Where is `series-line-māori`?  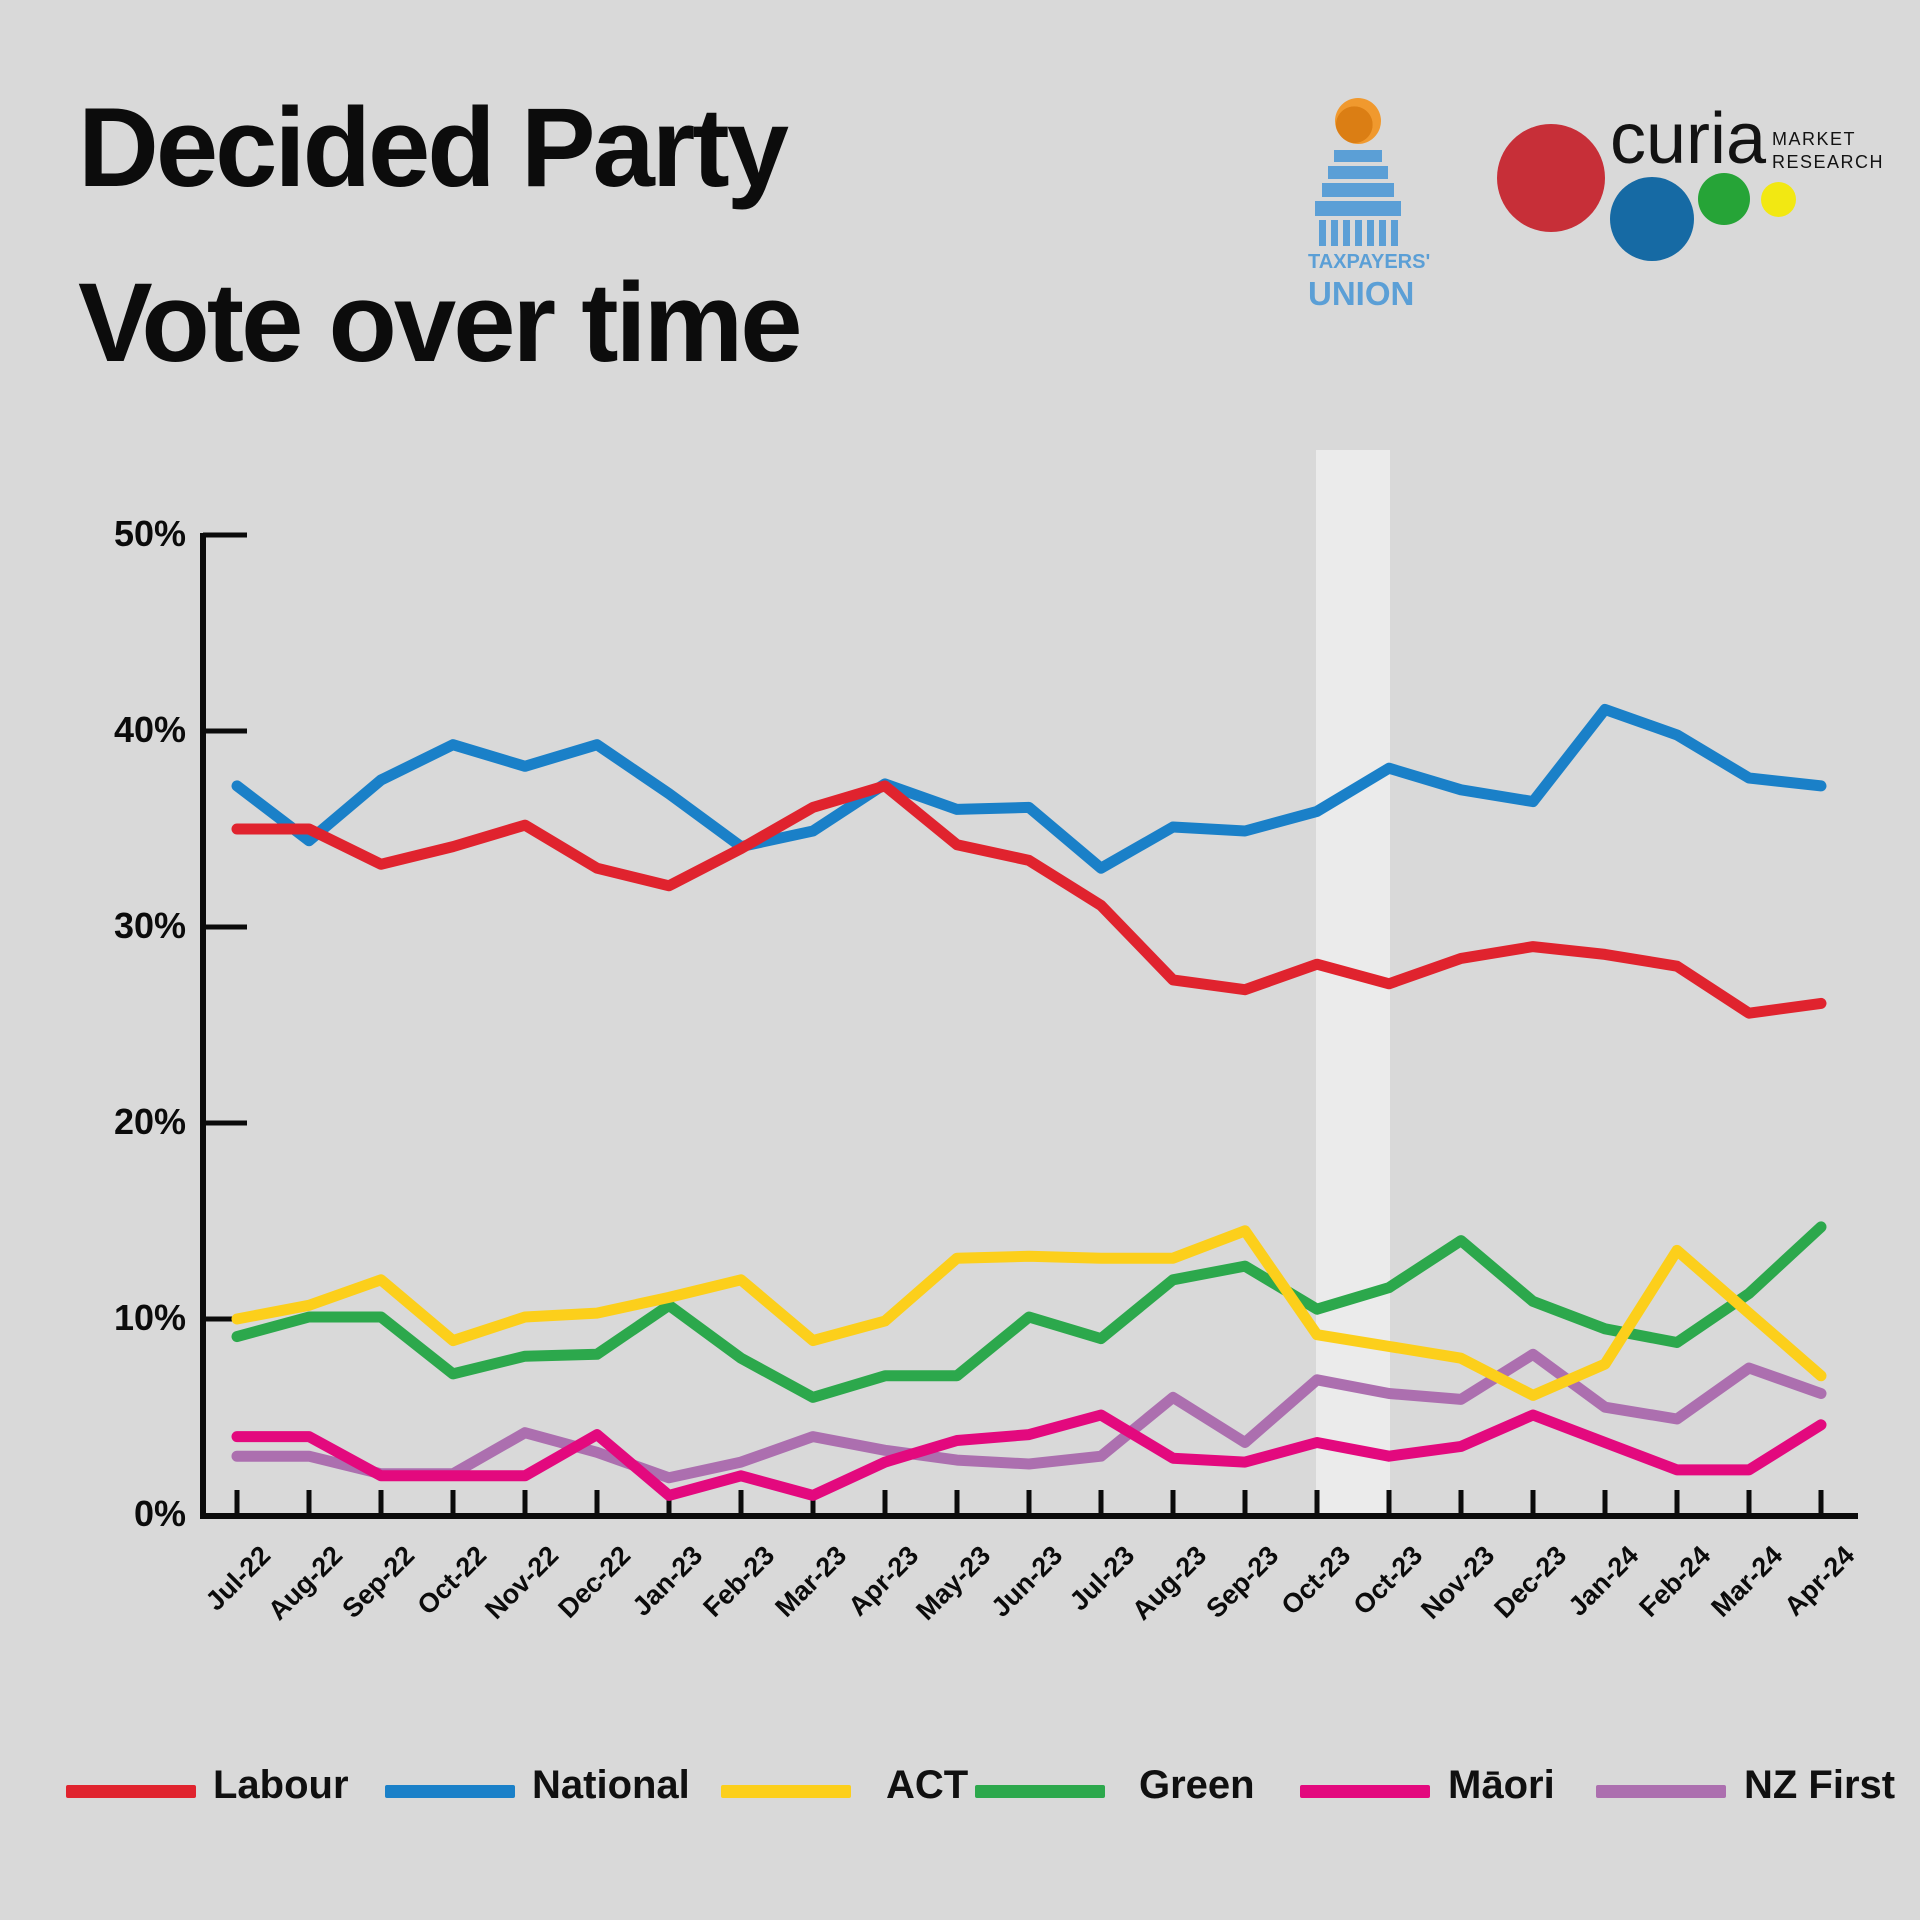 series-line-māori is located at coordinates (1029, 1455).